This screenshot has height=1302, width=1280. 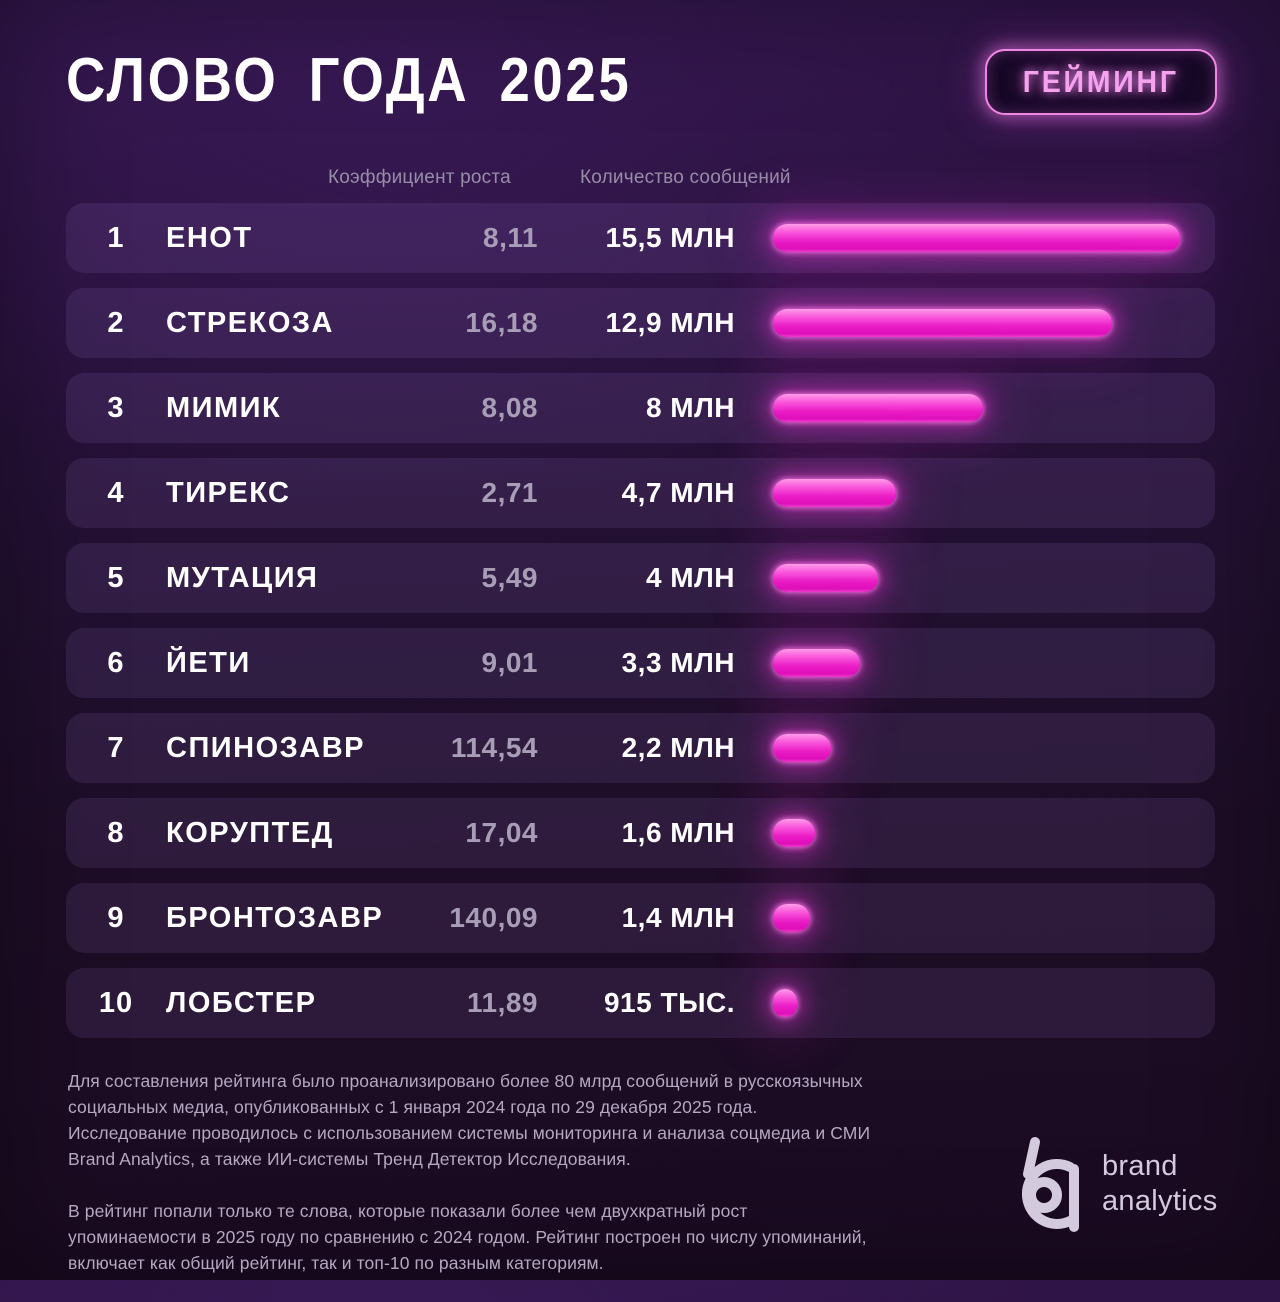 I want to click on message-count: 2,2 млн, so click(x=678, y=747).